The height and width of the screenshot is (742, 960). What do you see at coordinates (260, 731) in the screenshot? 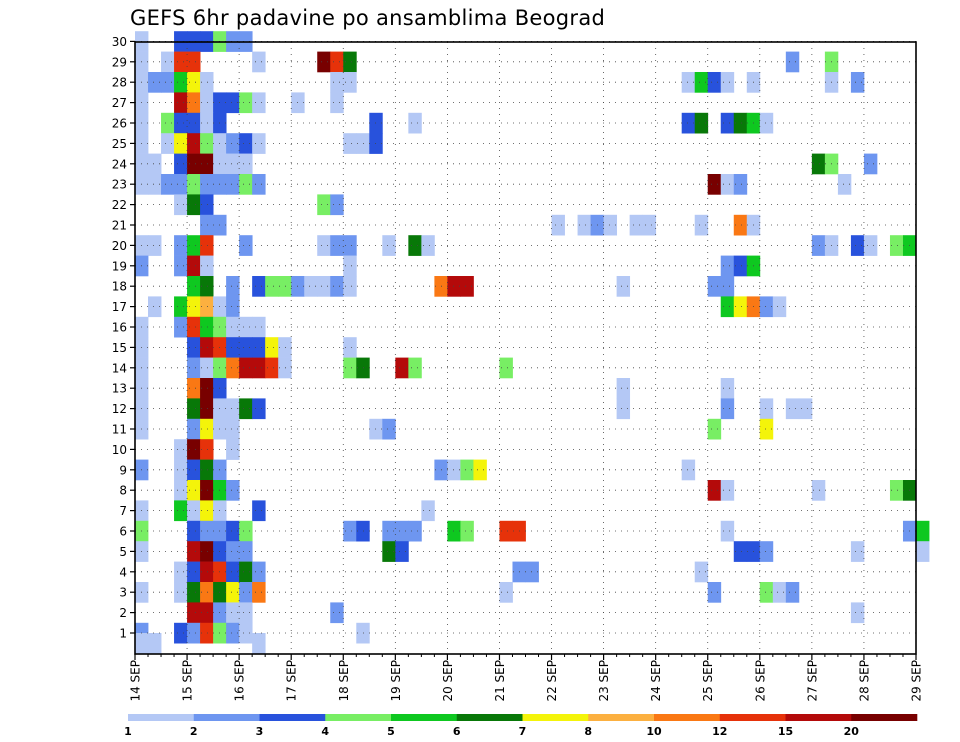
I see `colorbar-label: 3` at bounding box center [260, 731].